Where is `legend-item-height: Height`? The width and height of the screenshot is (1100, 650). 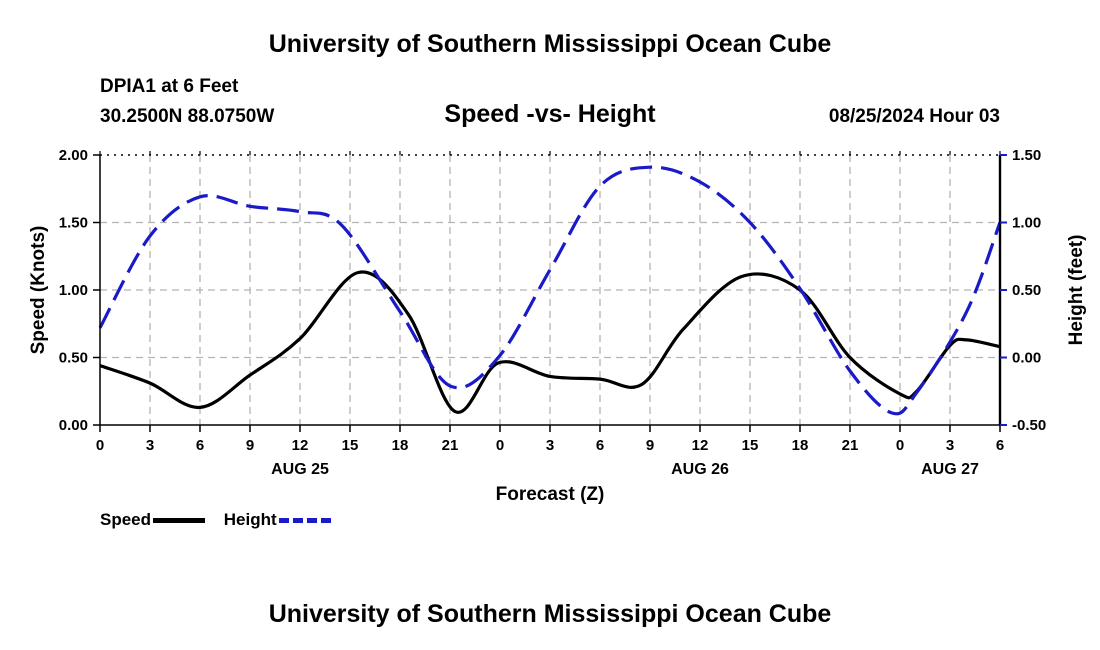
legend-item-height: Height is located at coordinates (277, 520).